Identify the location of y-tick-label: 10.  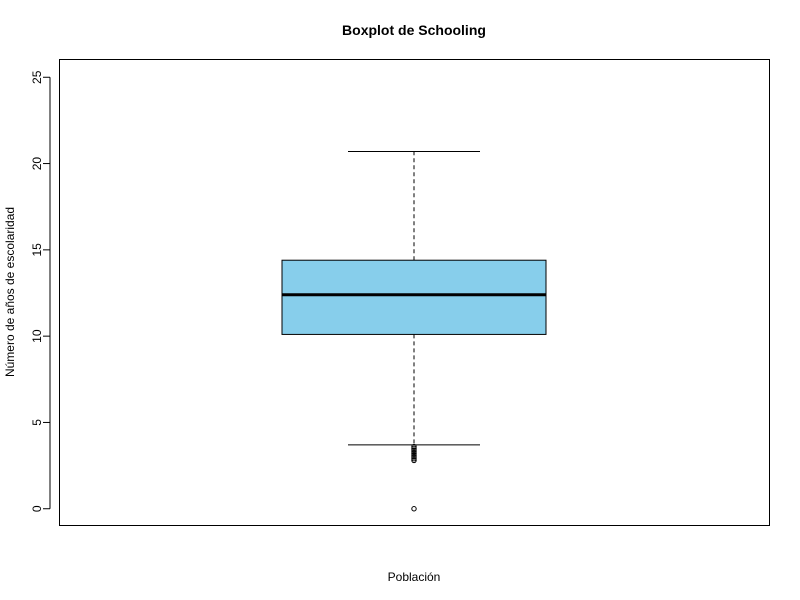
(37, 336).